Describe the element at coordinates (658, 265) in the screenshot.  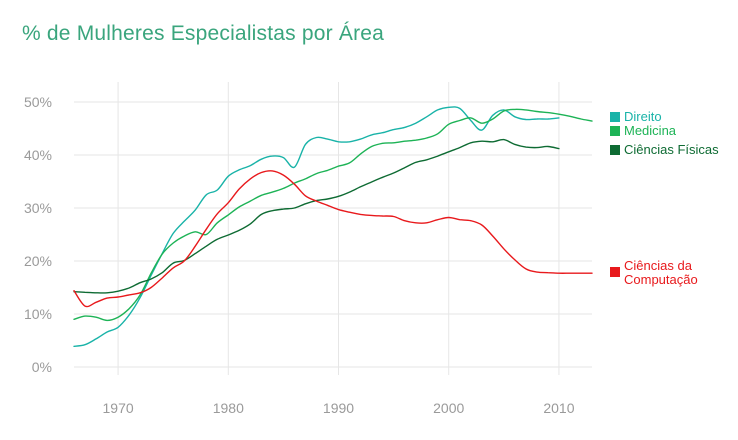
I see `legend-label: Ciências da` at that location.